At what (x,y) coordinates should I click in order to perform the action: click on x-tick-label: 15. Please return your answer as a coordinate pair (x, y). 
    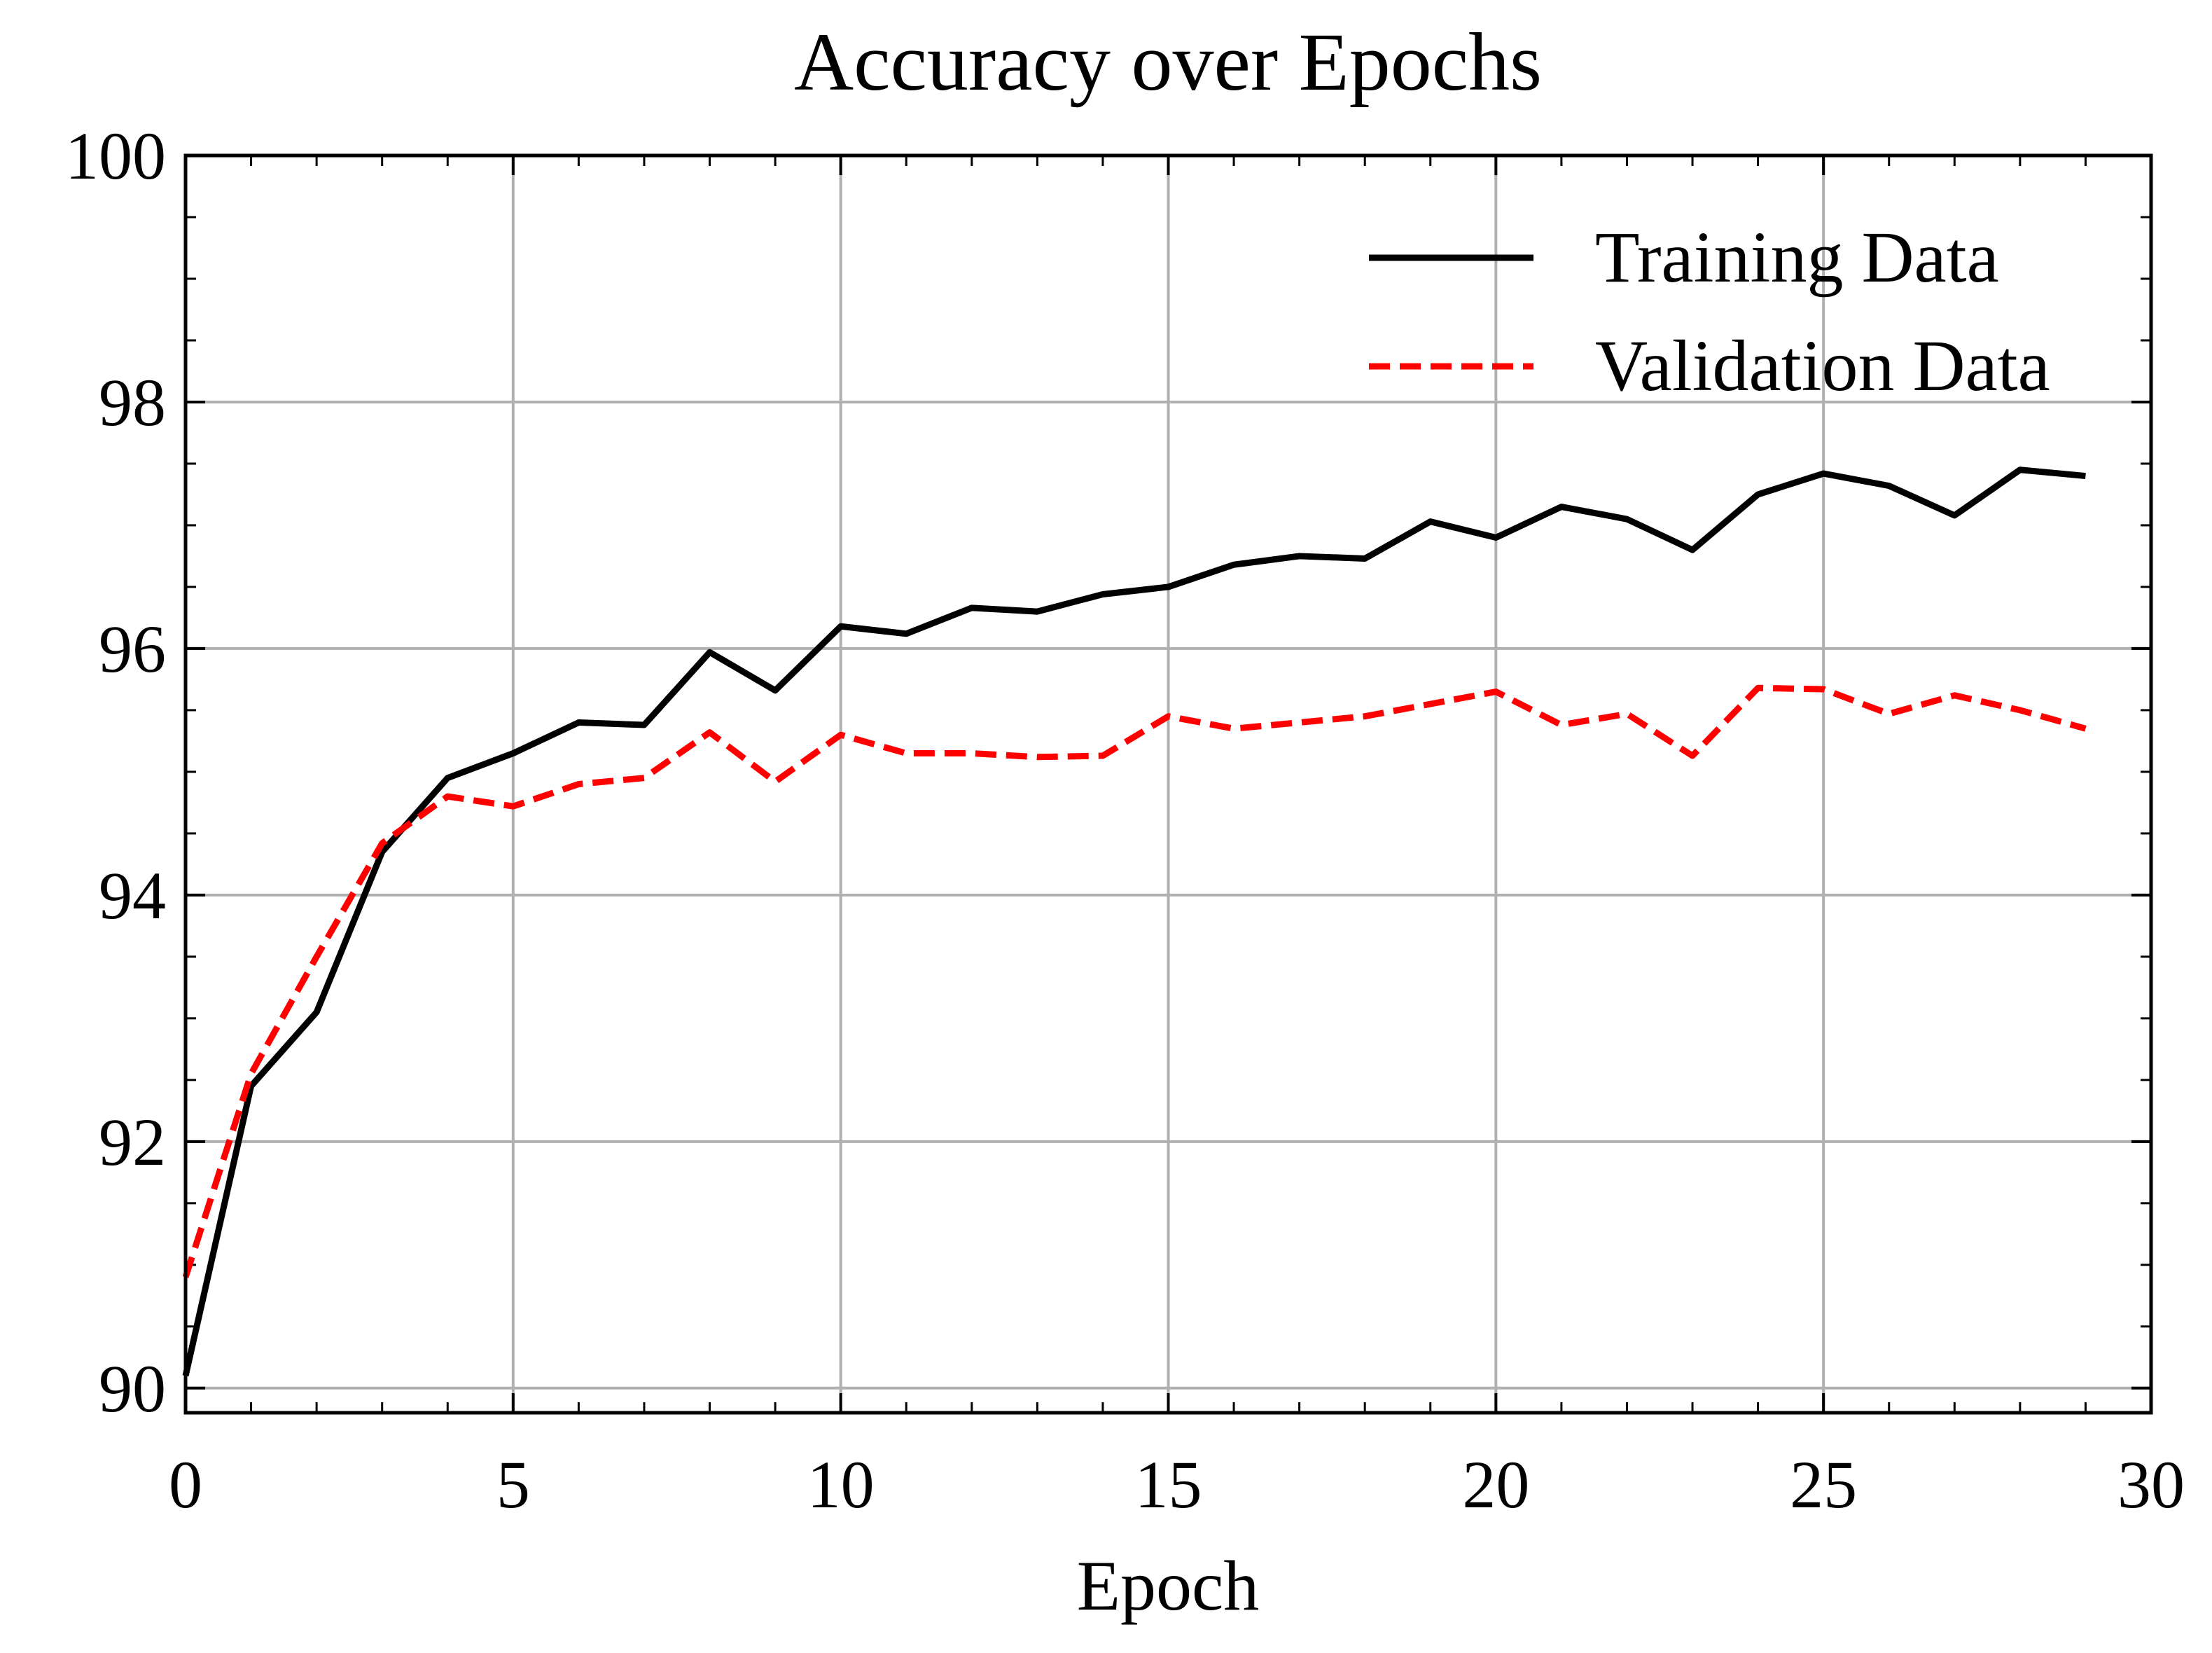
    Looking at the image, I should click on (1168, 1484).